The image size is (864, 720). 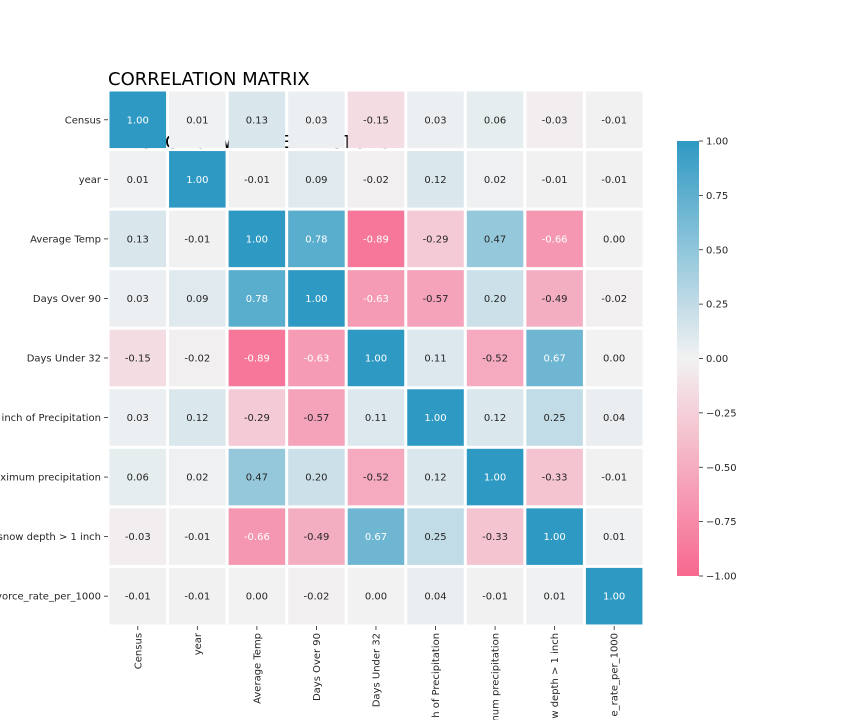 I want to click on cell-value-label: -0.52, so click(x=495, y=358).